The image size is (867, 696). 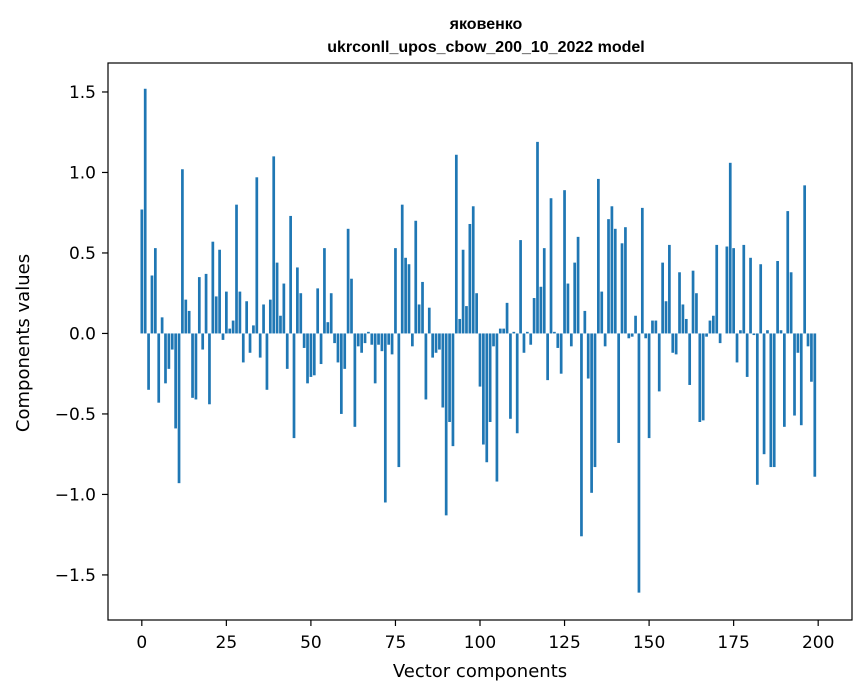 I want to click on y-axis-label: Components values, so click(x=23, y=343).